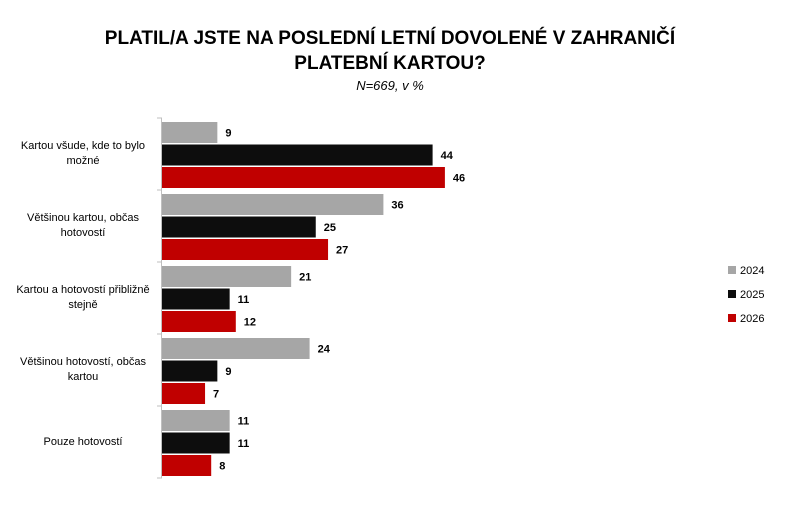  Describe the element at coordinates (222, 467) in the screenshot. I see `data-label: 8` at that location.